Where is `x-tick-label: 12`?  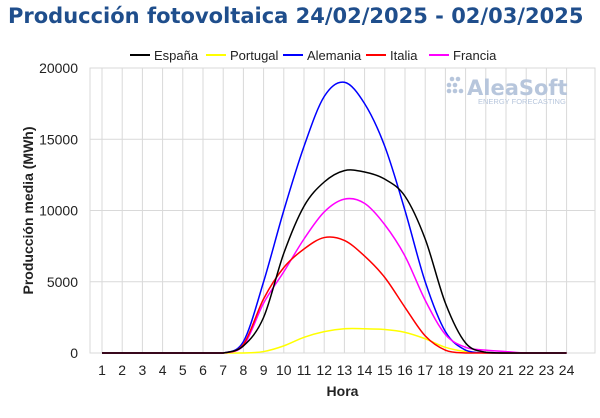
x-tick-label: 12 is located at coordinates (324, 370).